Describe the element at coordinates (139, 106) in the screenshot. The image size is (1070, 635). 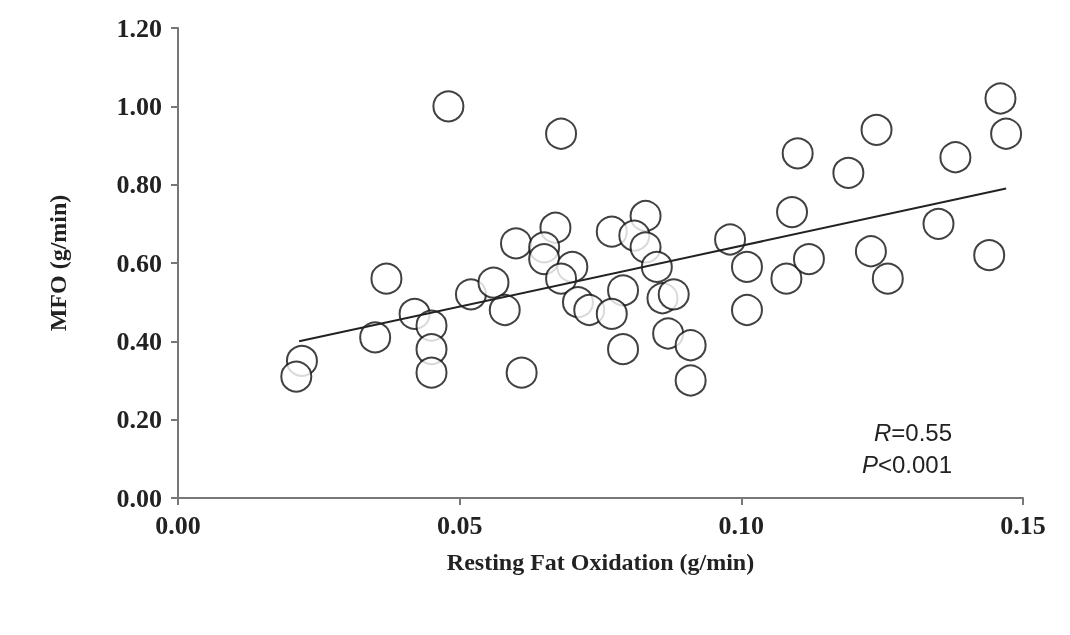
I see `y-tick-label: 1.00` at that location.